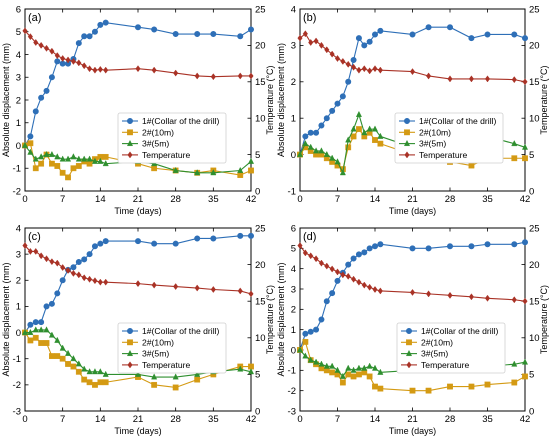 This screenshot has height=436, width=550. What do you see at coordinates (137, 431) in the screenshot?
I see `x-axis-title: Time (days)` at bounding box center [137, 431].